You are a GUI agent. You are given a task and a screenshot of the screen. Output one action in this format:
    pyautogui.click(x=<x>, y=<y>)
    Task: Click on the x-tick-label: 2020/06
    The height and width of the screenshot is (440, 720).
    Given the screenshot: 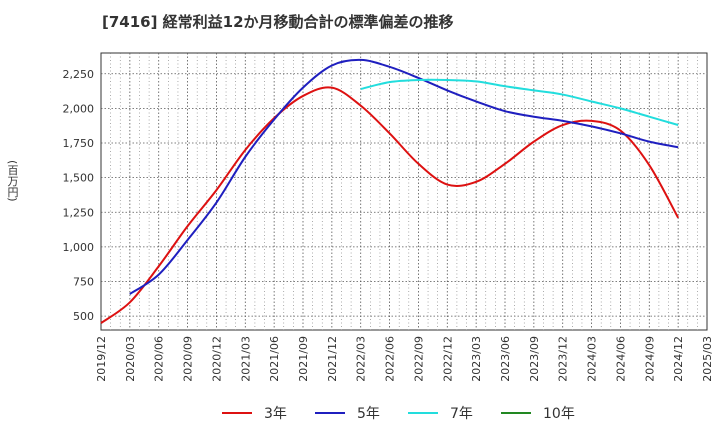 What is the action you would take?
    pyautogui.click(x=159, y=359)
    